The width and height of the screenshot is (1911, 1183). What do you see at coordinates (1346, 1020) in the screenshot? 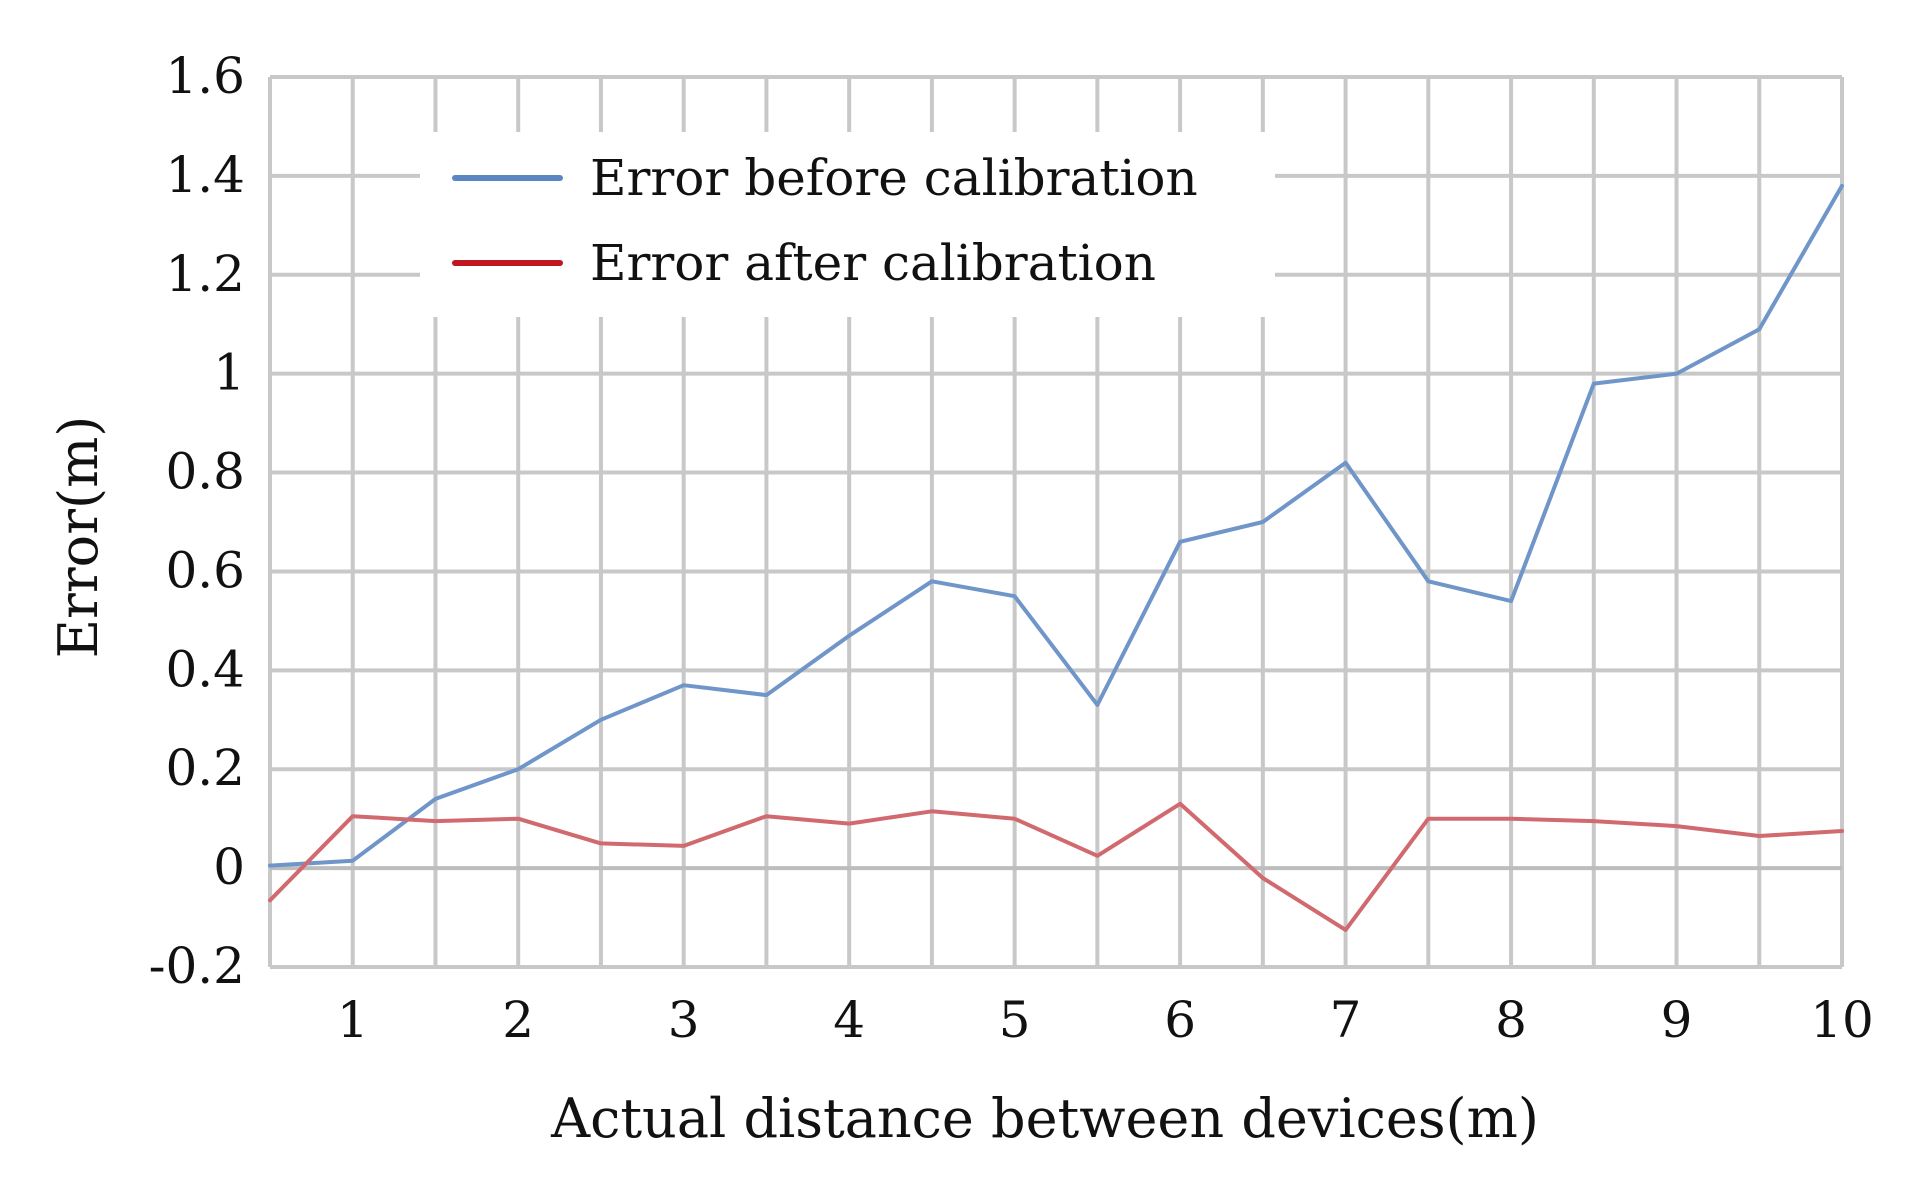
I see `x-tick-label: 7` at bounding box center [1346, 1020].